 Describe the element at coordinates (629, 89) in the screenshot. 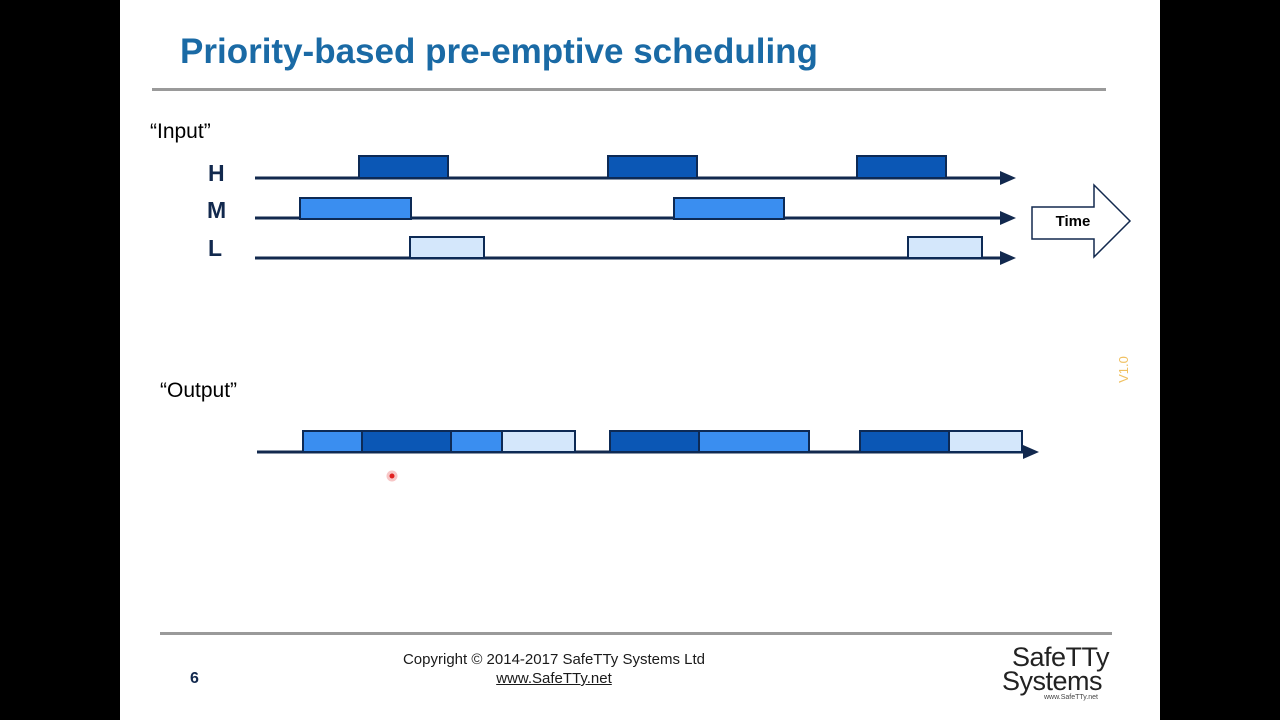

I see `title-divider` at that location.